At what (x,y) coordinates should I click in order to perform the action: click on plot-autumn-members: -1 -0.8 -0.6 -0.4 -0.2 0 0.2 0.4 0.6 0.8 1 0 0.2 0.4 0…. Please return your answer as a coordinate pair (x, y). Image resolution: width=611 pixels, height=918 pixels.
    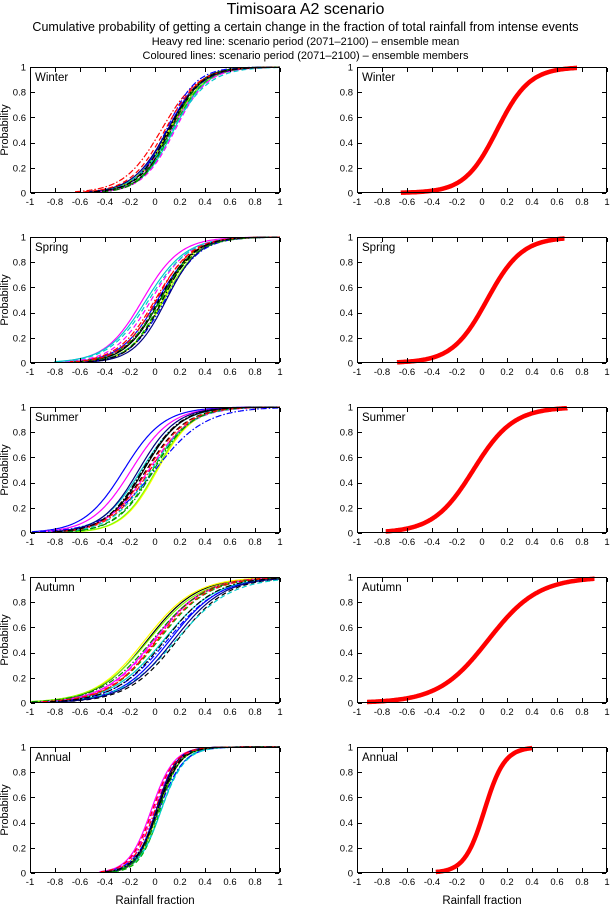
    Looking at the image, I should click on (141, 646).